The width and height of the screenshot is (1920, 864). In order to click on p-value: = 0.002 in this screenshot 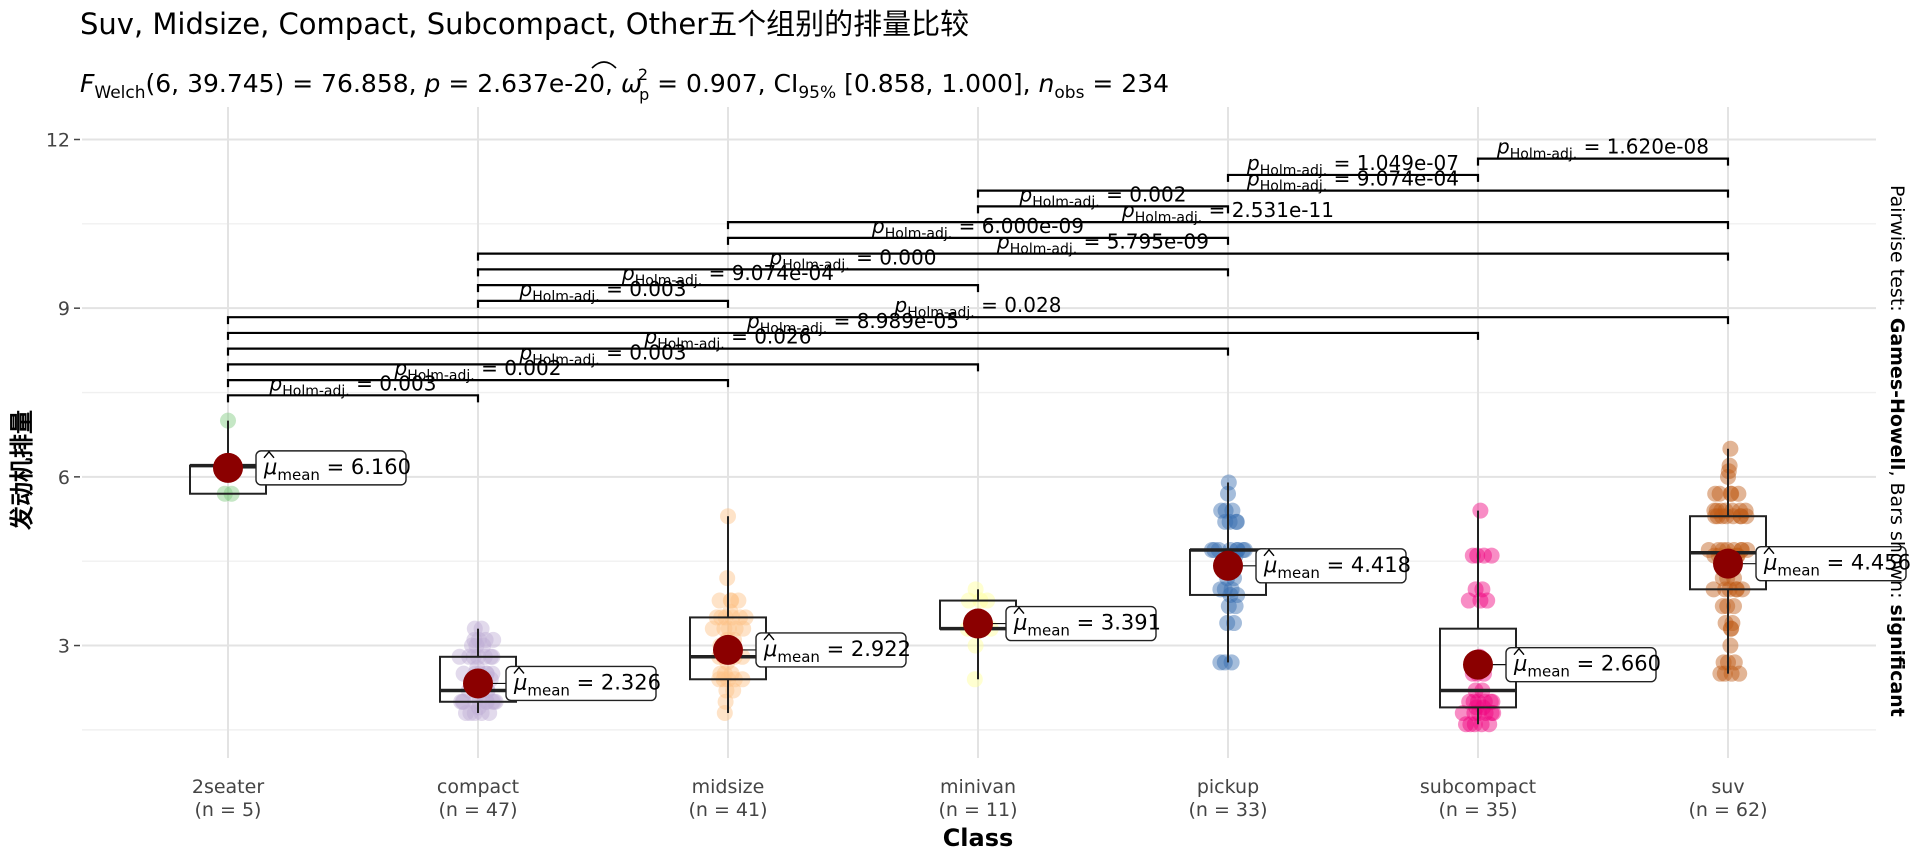, I will do `click(518, 368)`.